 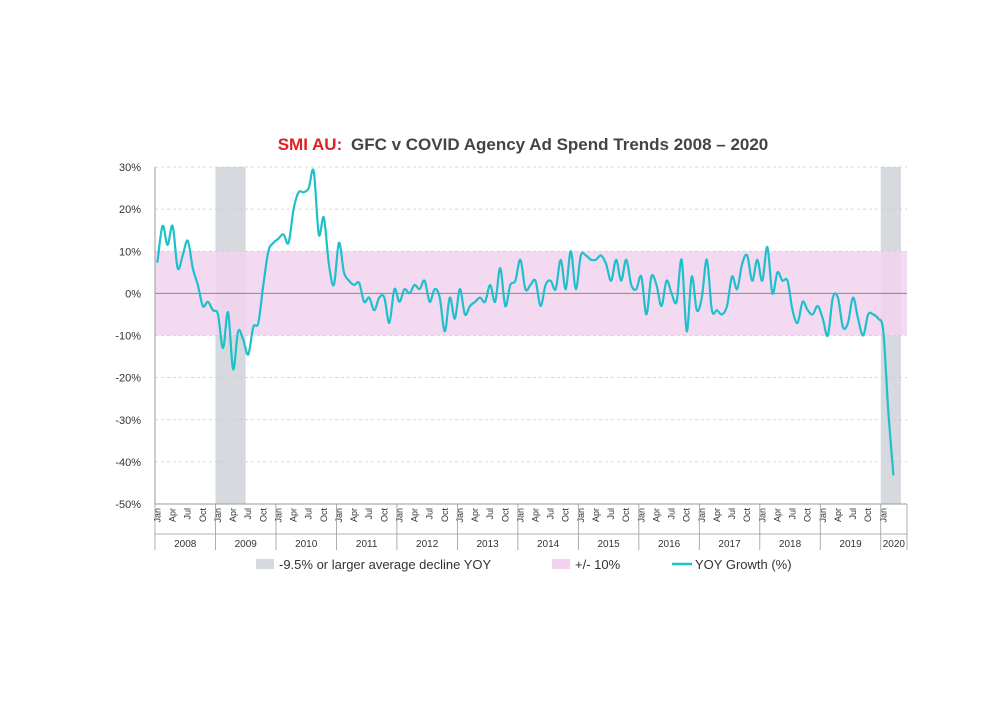 What do you see at coordinates (790, 544) in the screenshot?
I see `year-label: 2018` at bounding box center [790, 544].